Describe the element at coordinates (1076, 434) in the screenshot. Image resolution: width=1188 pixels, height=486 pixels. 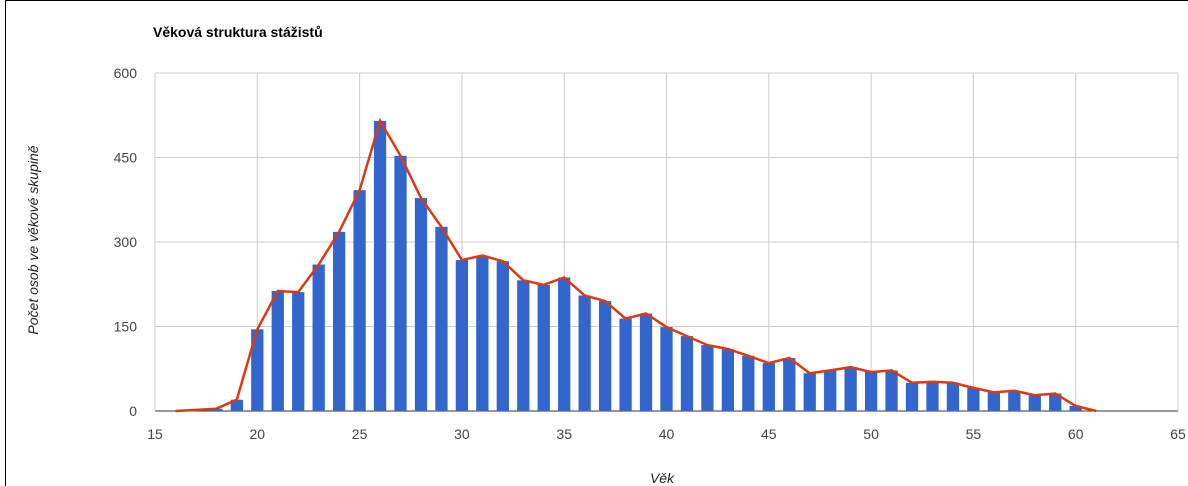
I see `x-tick-label: 60` at that location.